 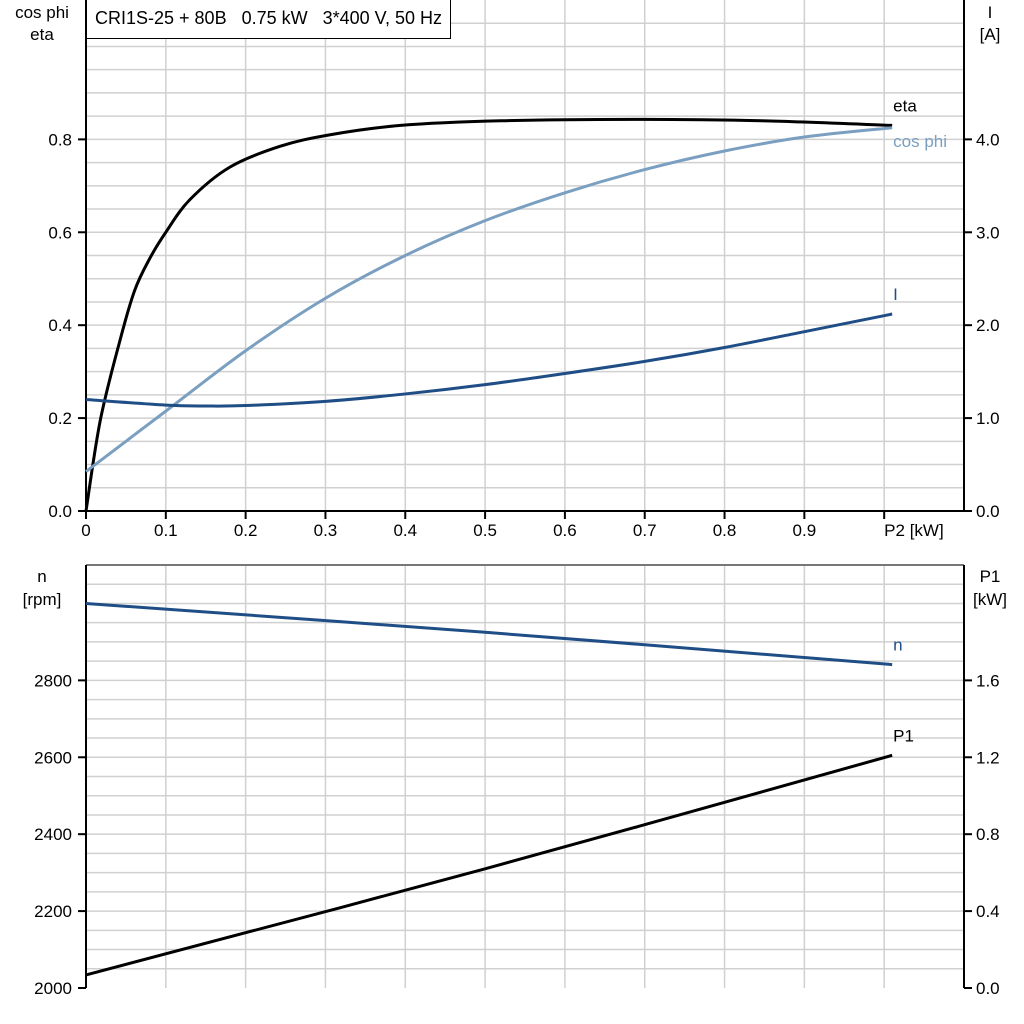 I want to click on left-tick-label: 0.2, so click(x=60, y=418).